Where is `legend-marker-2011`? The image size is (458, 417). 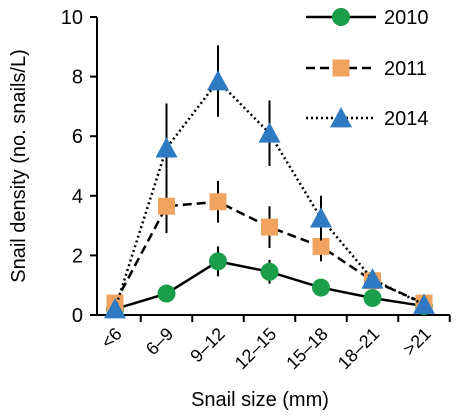
legend-marker-2011 is located at coordinates (341, 68).